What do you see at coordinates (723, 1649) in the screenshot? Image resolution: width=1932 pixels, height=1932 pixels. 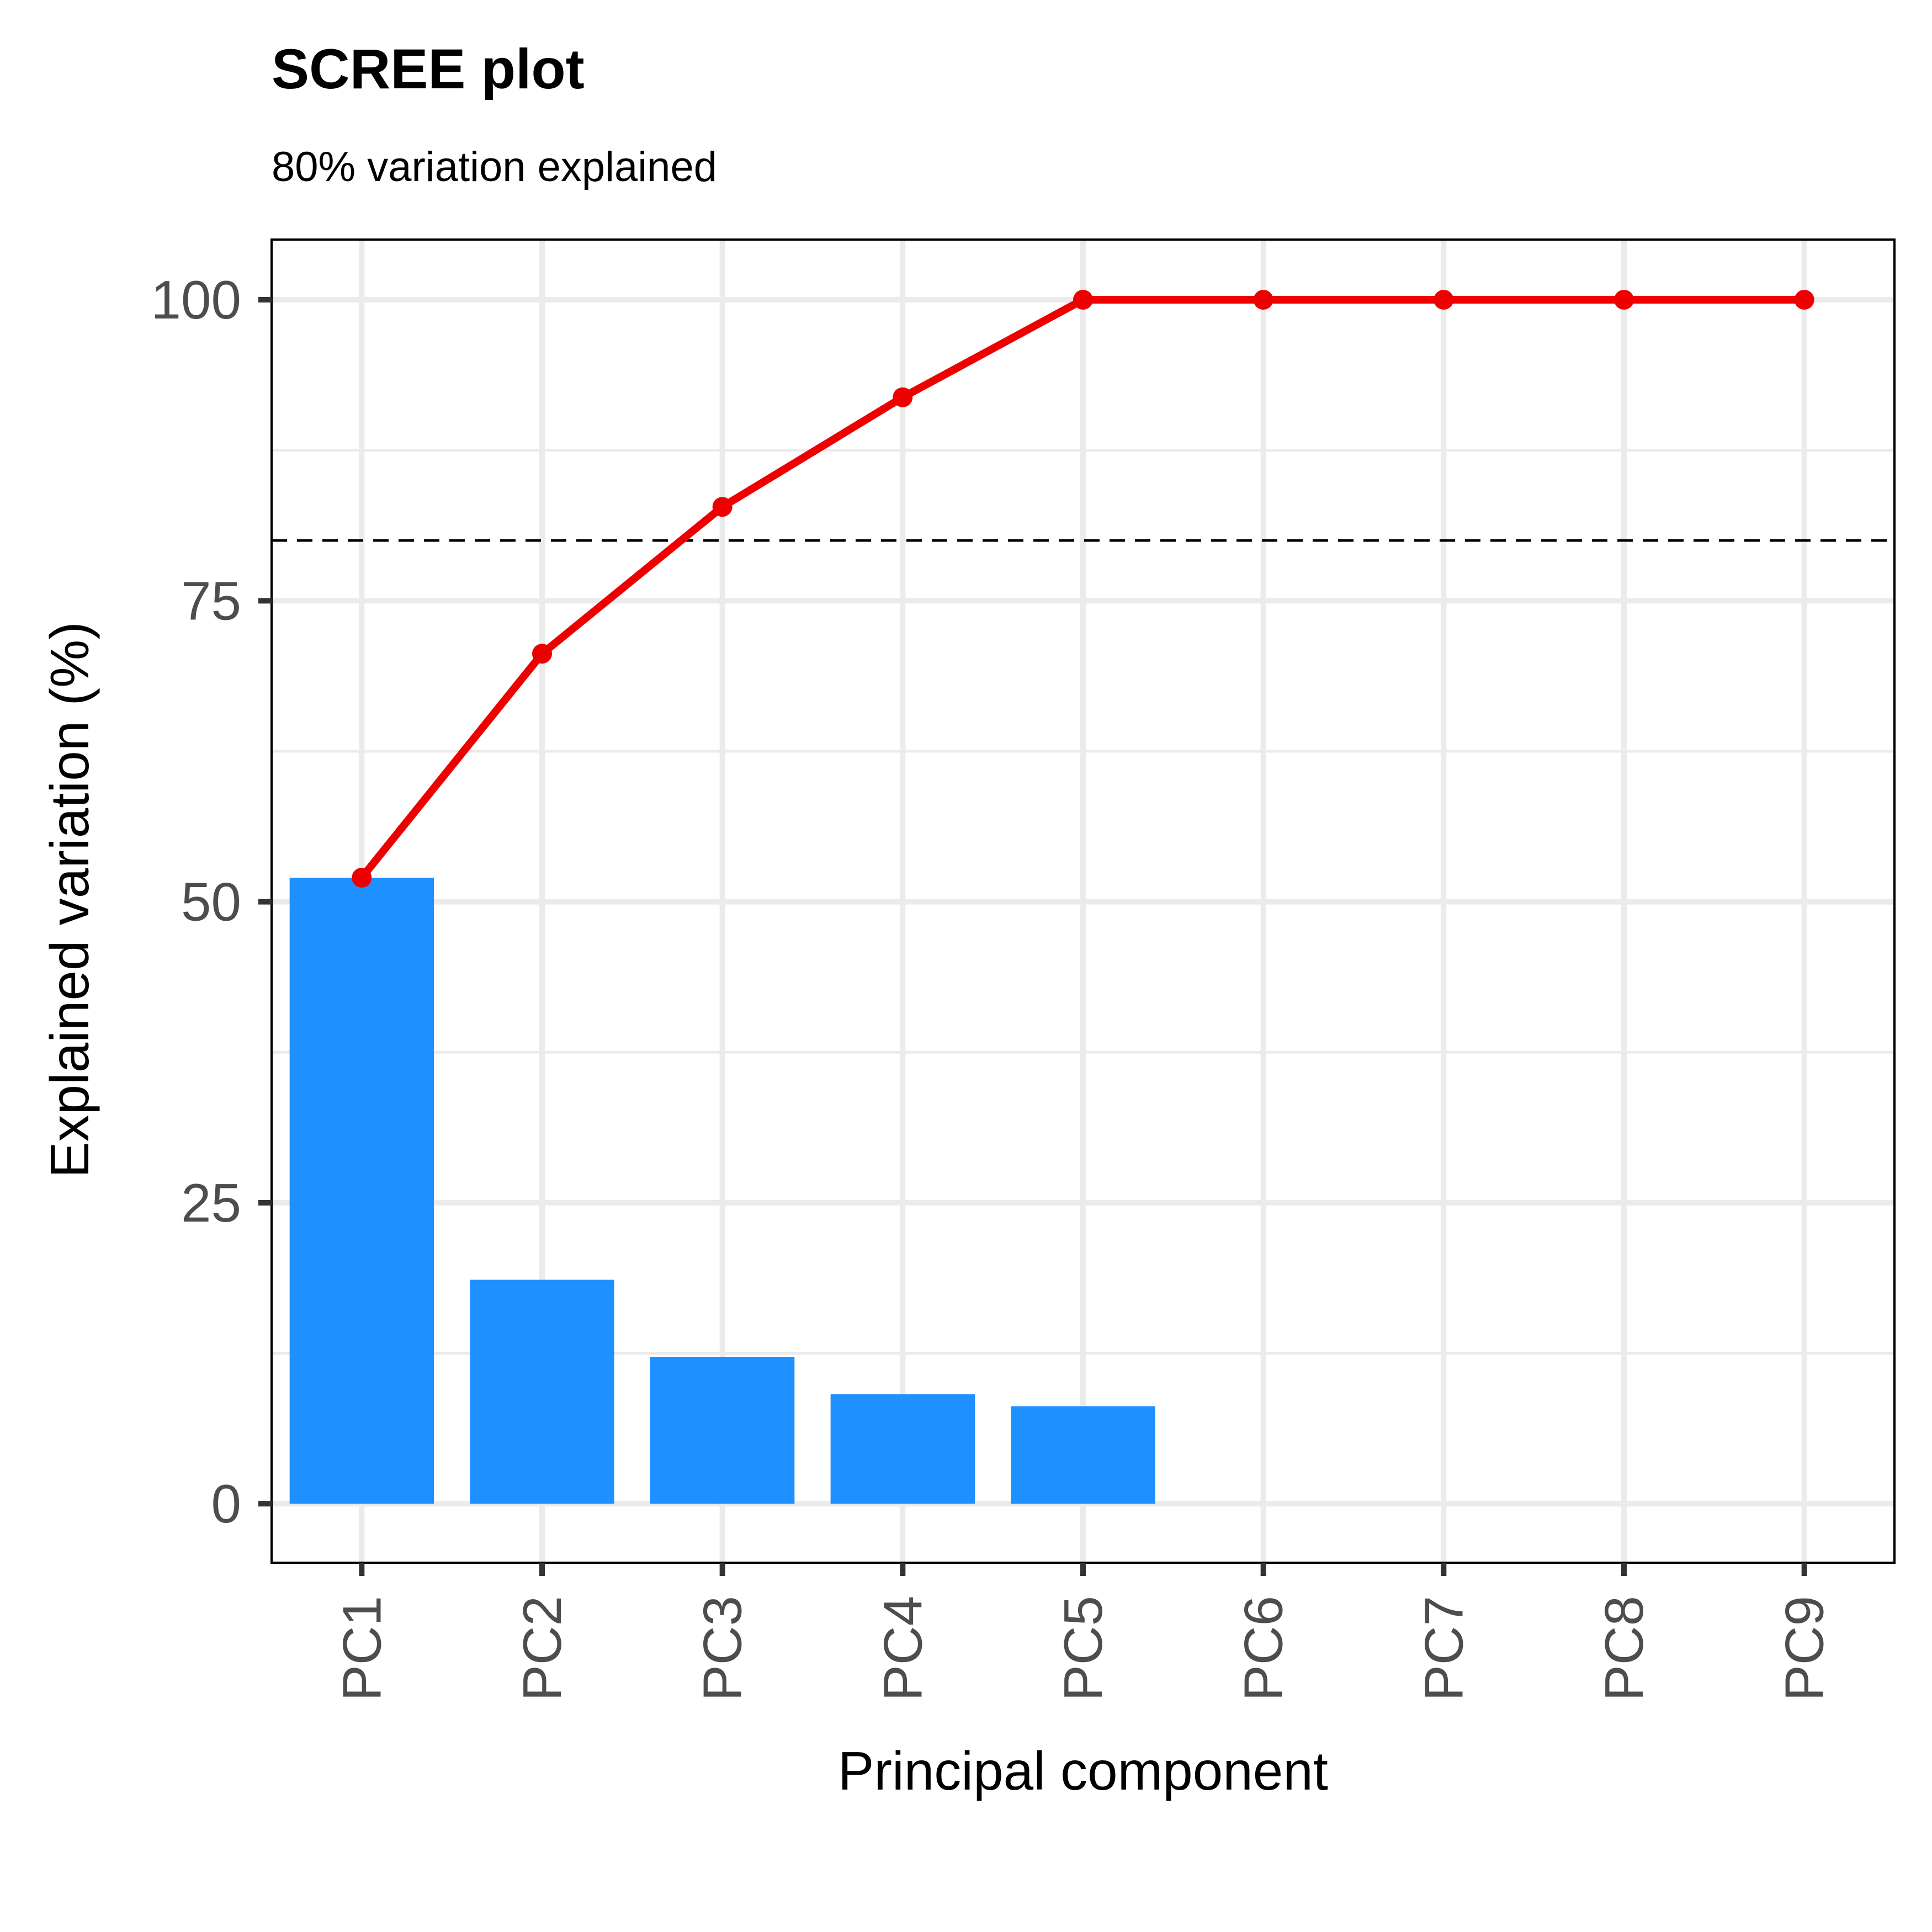 I see `x-tick-label: PC3` at bounding box center [723, 1649].